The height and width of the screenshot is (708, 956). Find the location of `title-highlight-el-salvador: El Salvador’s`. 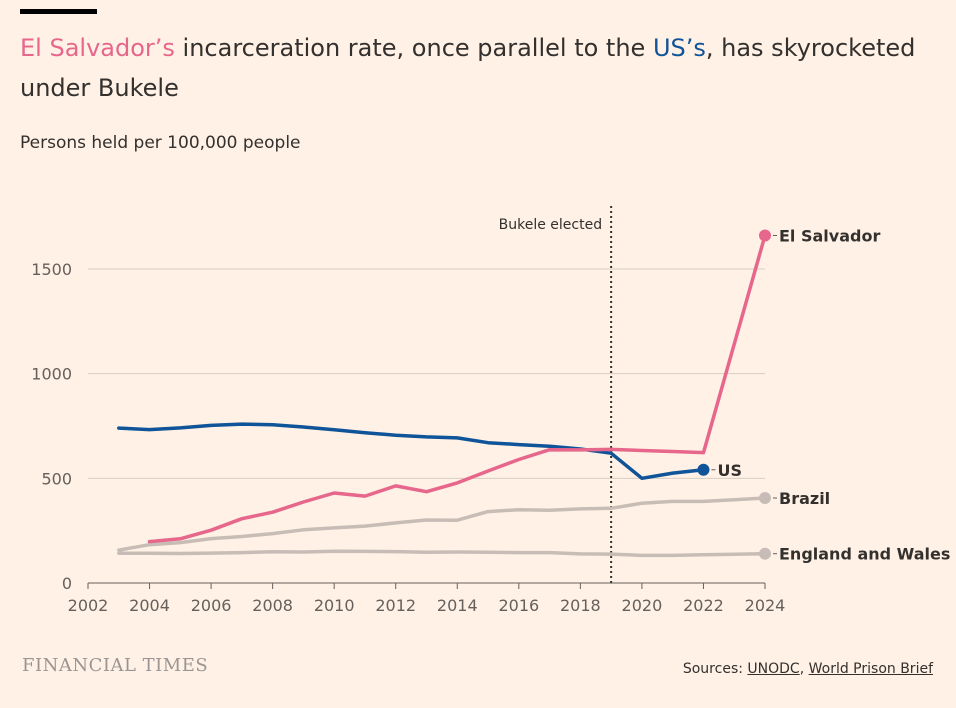

title-highlight-el-salvador: El Salvador’s is located at coordinates (97, 48).